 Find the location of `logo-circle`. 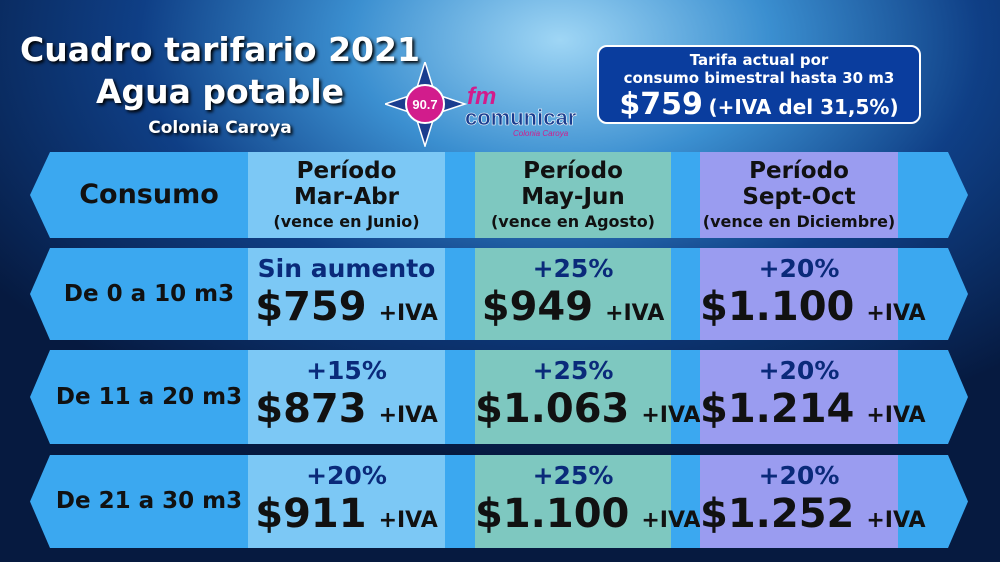

logo-circle is located at coordinates (425, 104).